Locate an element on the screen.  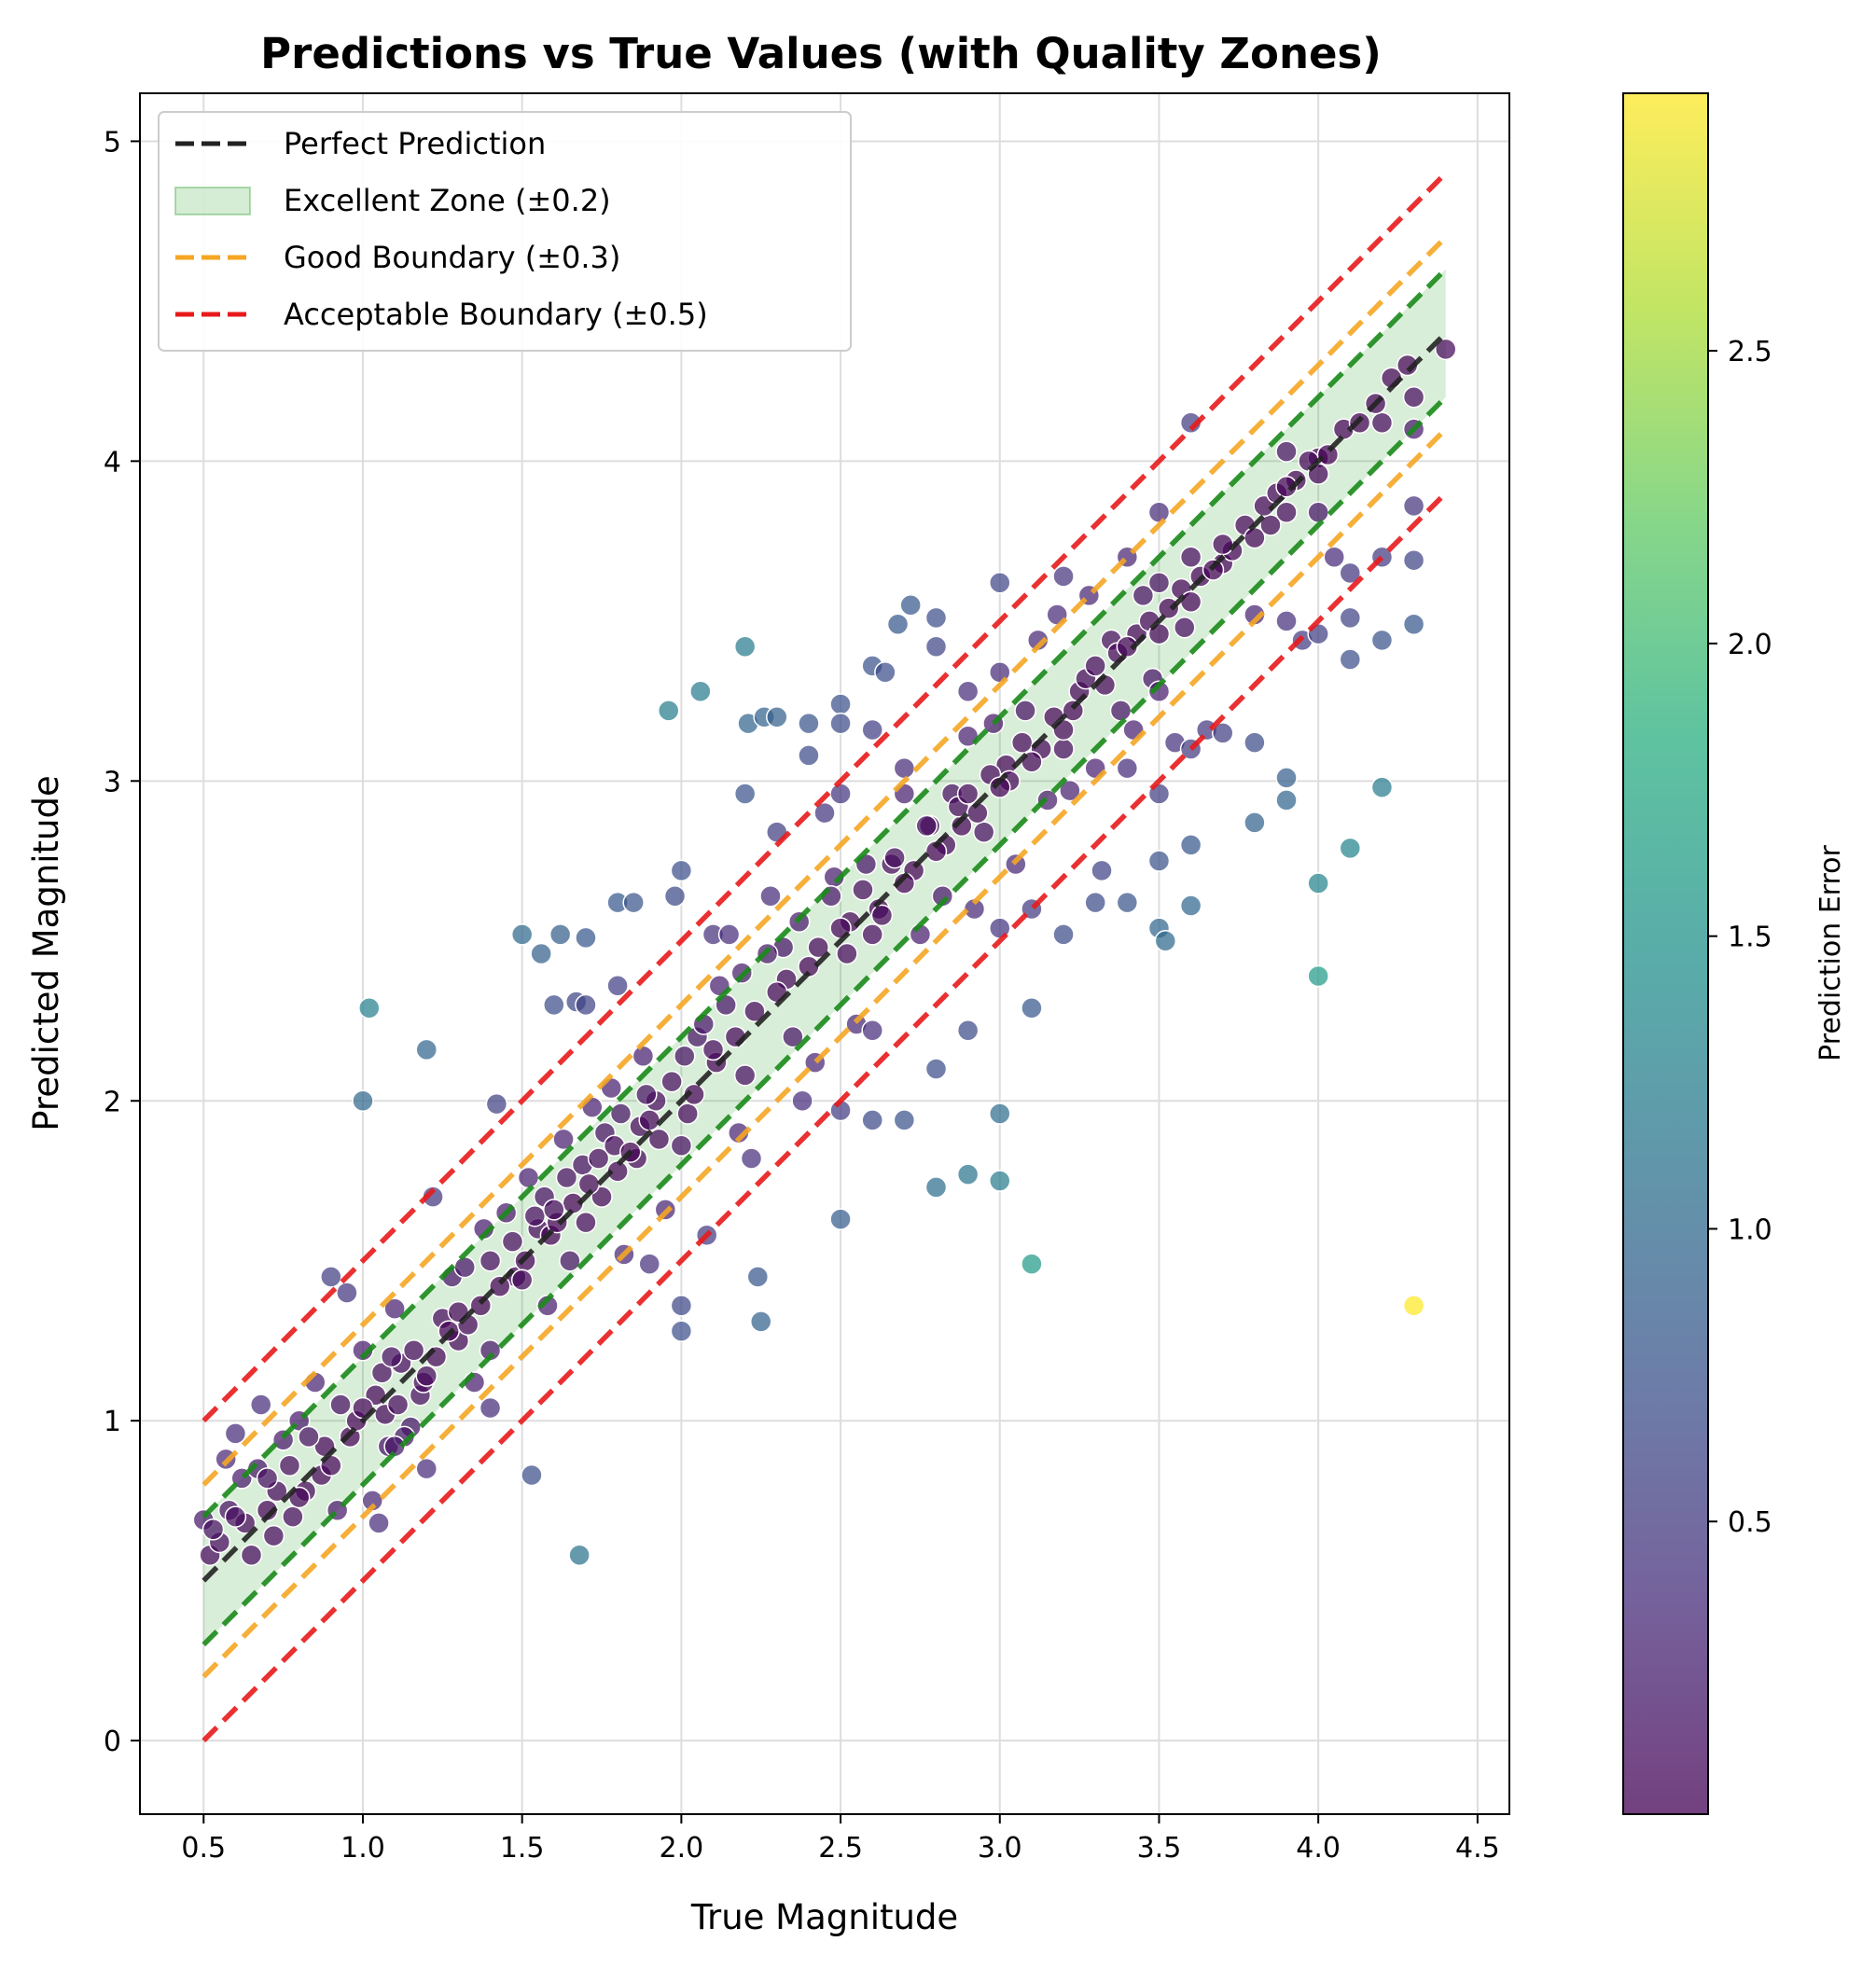
x-axis-label: True Magnitude is located at coordinates (824, 1917).